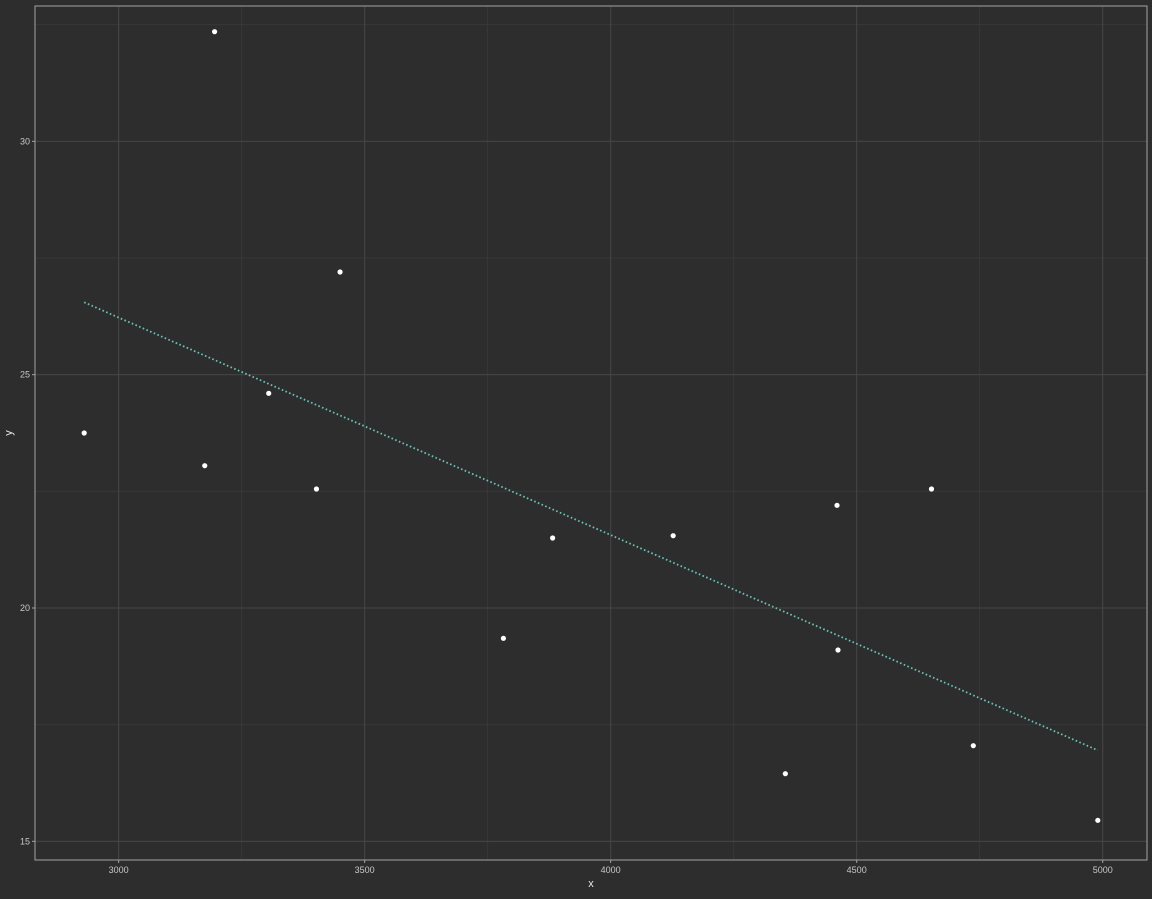  I want to click on x-tick-label: 4000, so click(611, 870).